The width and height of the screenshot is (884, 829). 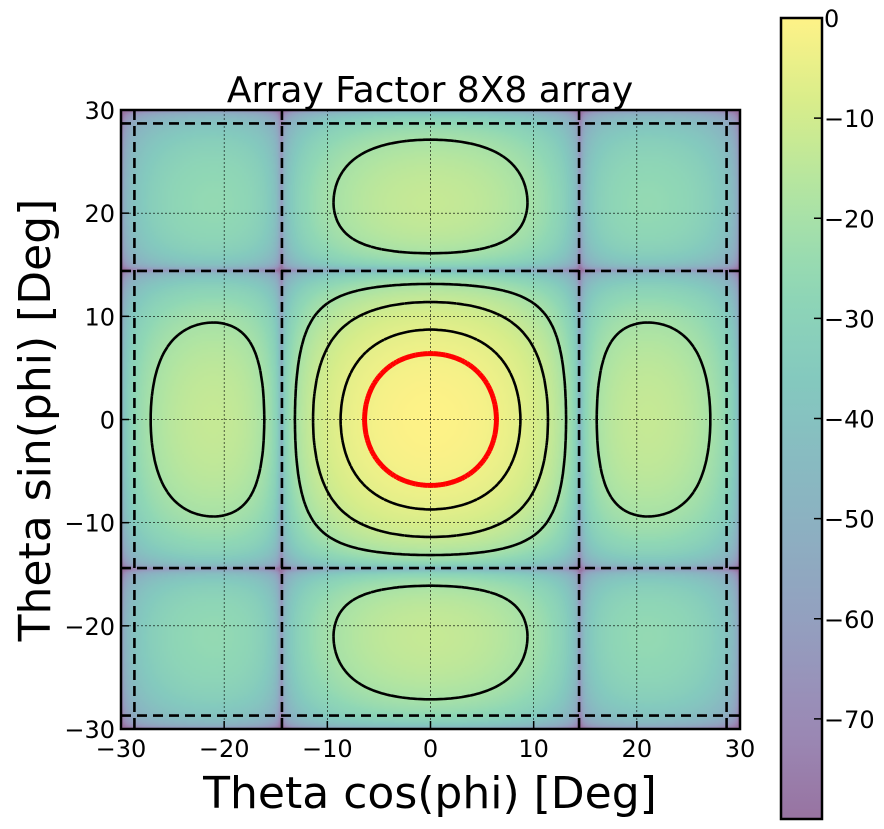 I want to click on x-tick-label: 30, so click(x=740, y=749).